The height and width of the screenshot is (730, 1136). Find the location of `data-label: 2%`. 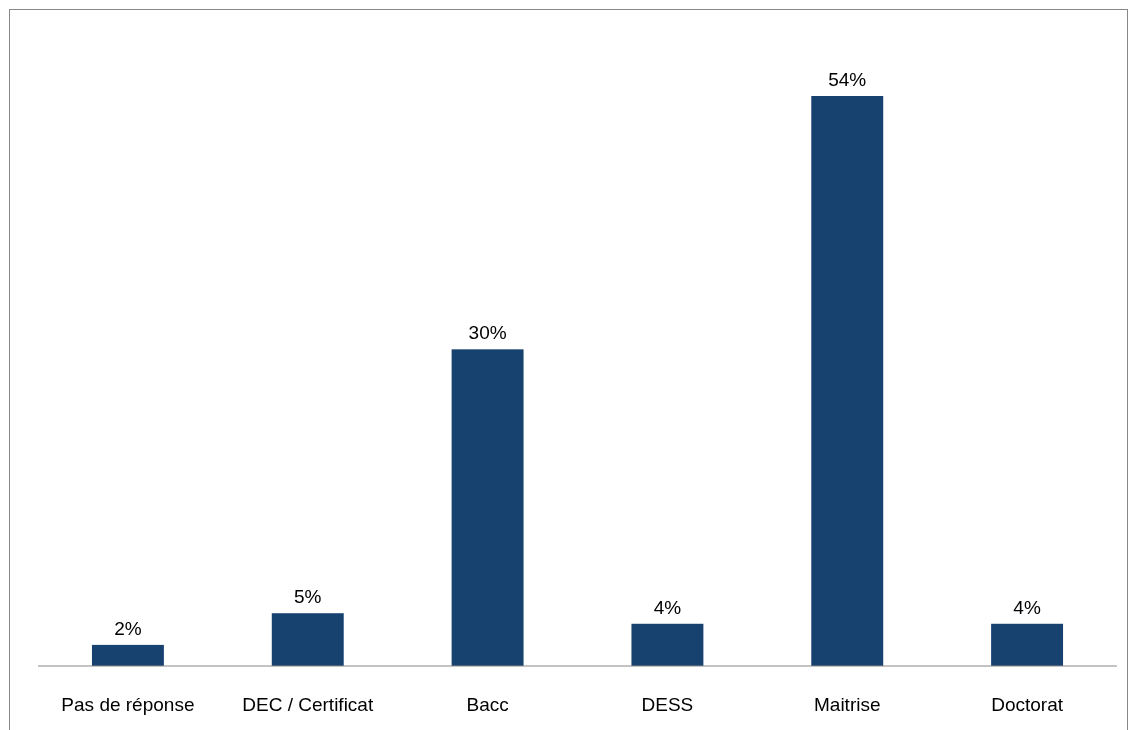

data-label: 2% is located at coordinates (128, 628).